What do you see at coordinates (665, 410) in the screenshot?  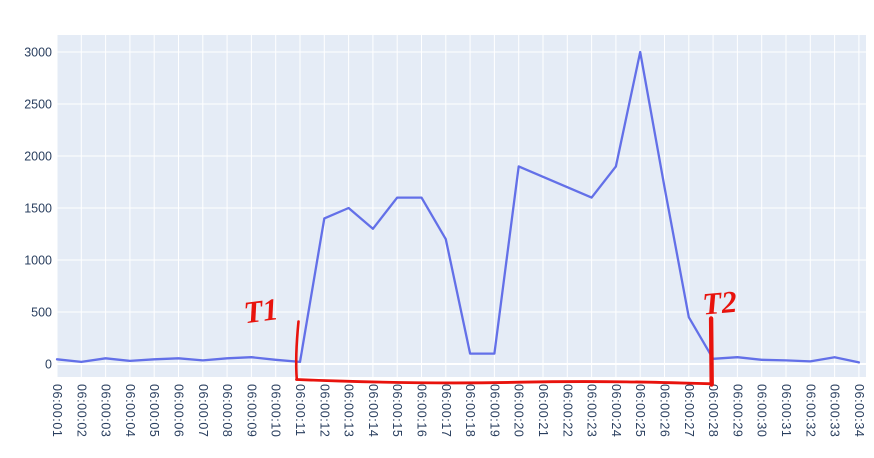 I see `x-tick-label: 06:00:26` at bounding box center [665, 410].